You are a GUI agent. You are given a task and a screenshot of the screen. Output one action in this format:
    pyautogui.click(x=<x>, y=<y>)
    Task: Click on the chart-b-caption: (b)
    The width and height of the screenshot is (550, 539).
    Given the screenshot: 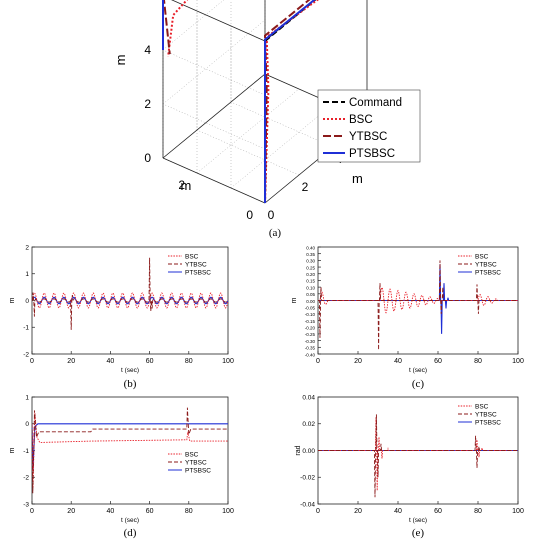 What is the action you would take?
    pyautogui.click(x=130, y=384)
    